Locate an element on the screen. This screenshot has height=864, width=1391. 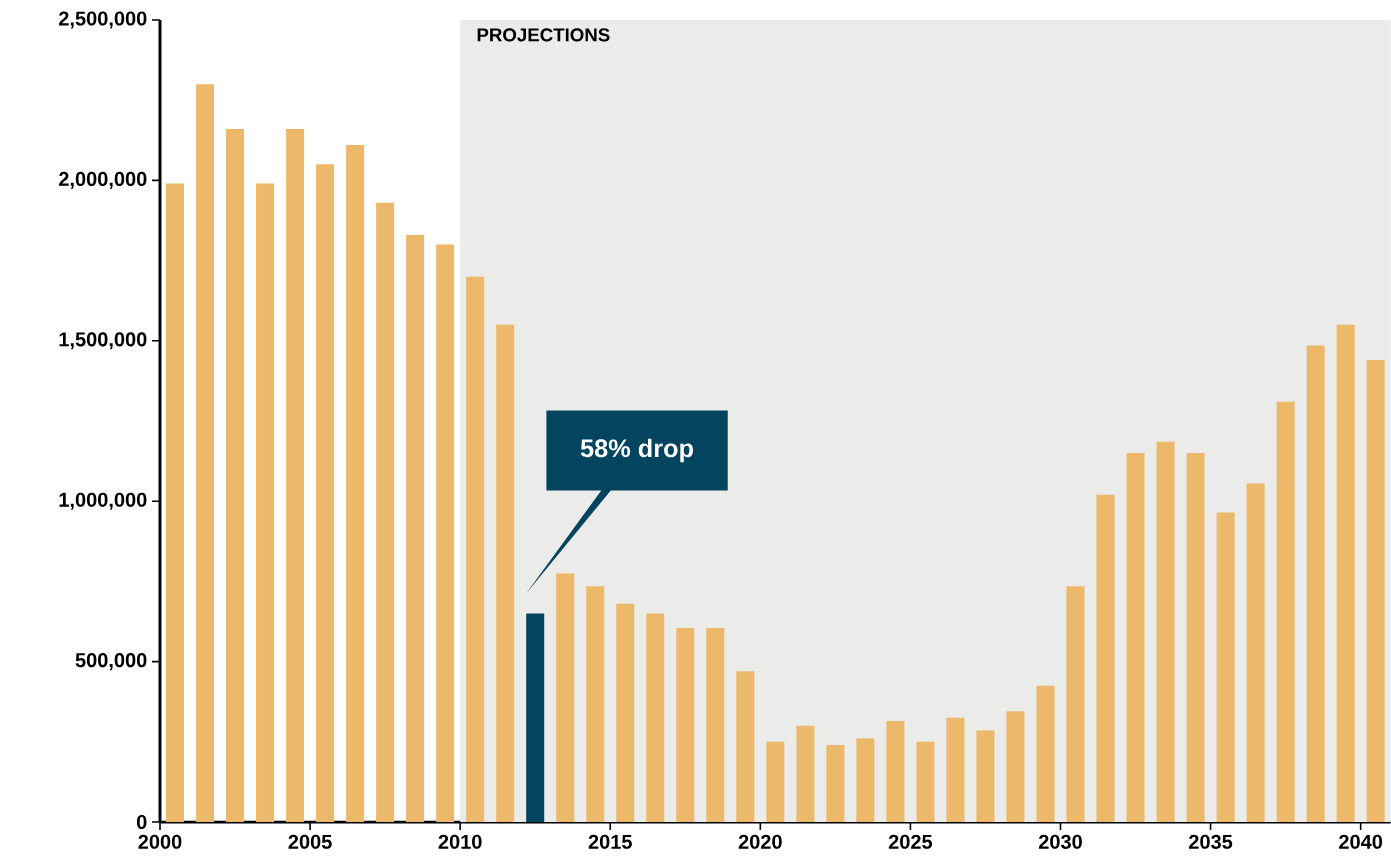
y-tick-label: 500,000 is located at coordinates (111, 662).